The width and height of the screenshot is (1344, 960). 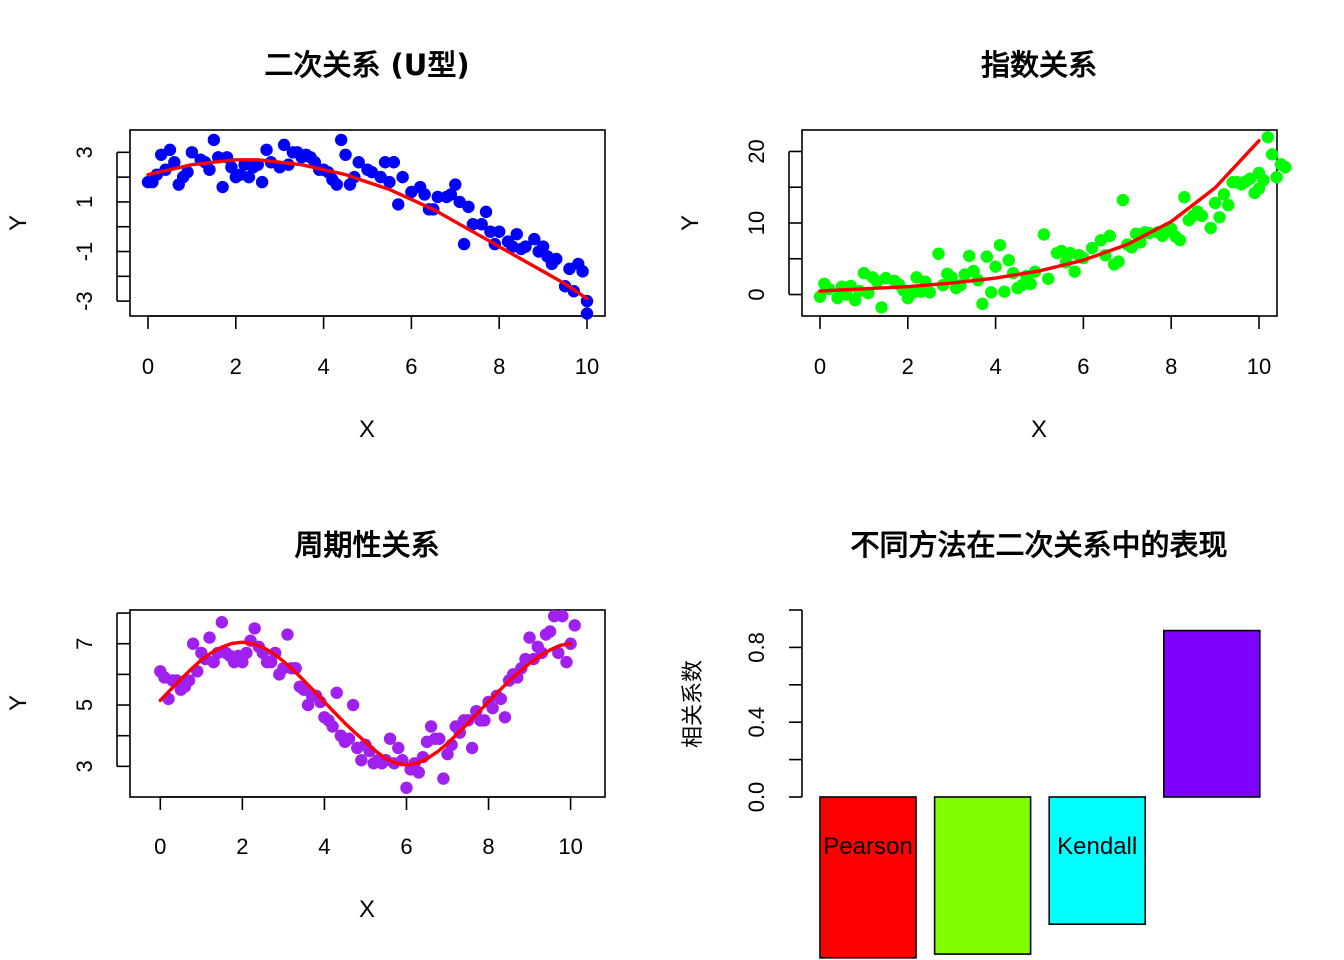 What do you see at coordinates (1039, 216) in the screenshot?
I see `exponential-fit-line` at bounding box center [1039, 216].